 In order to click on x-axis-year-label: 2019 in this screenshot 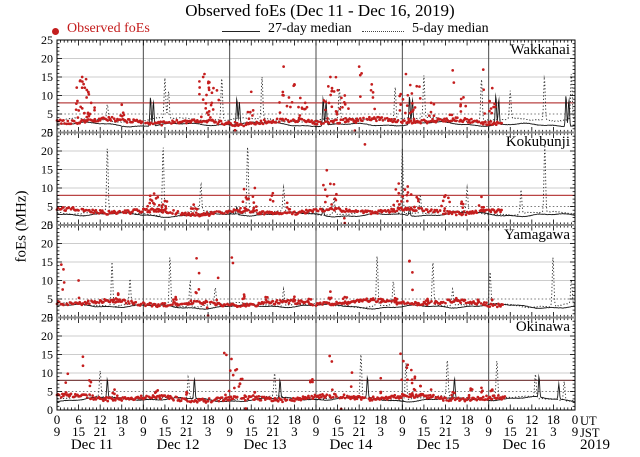, I will do `click(595, 445)`.